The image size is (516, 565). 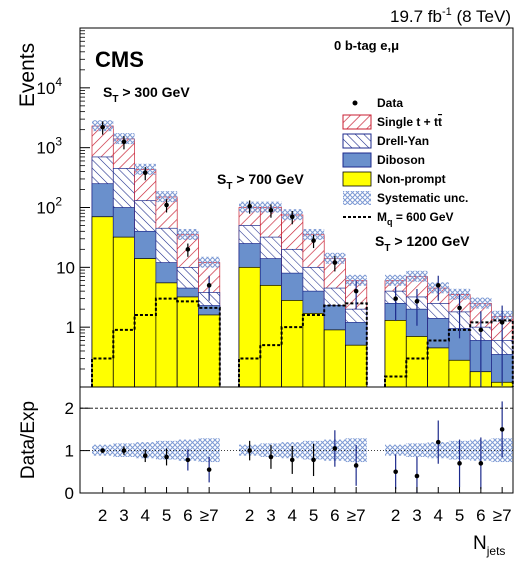 What do you see at coordinates (69, 493) in the screenshot?
I see `ratio-tick-label: 0` at bounding box center [69, 493].